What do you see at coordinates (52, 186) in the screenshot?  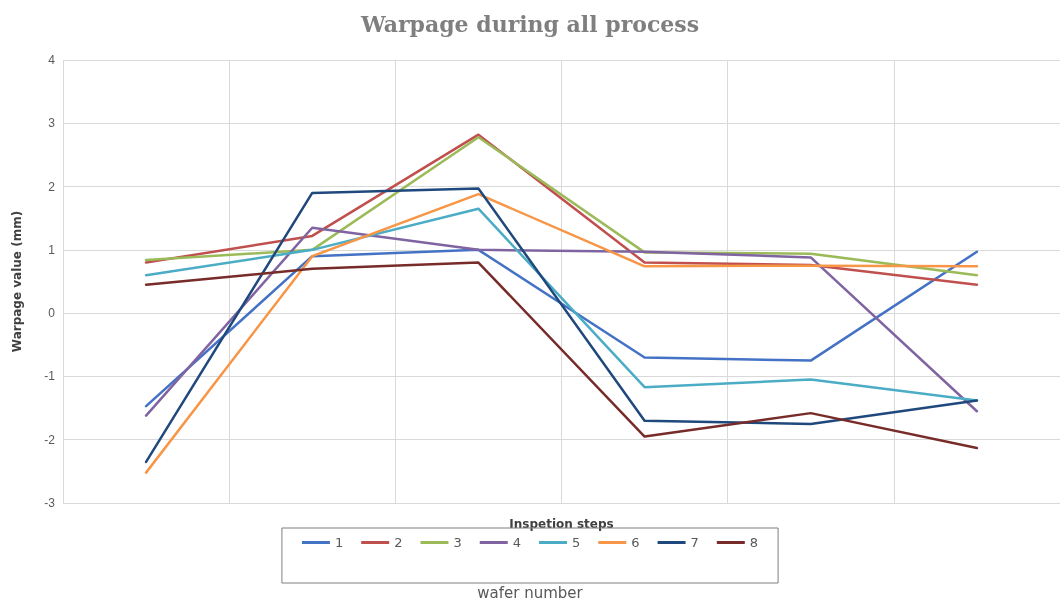 I see `y-tick-label: 2` at bounding box center [52, 186].